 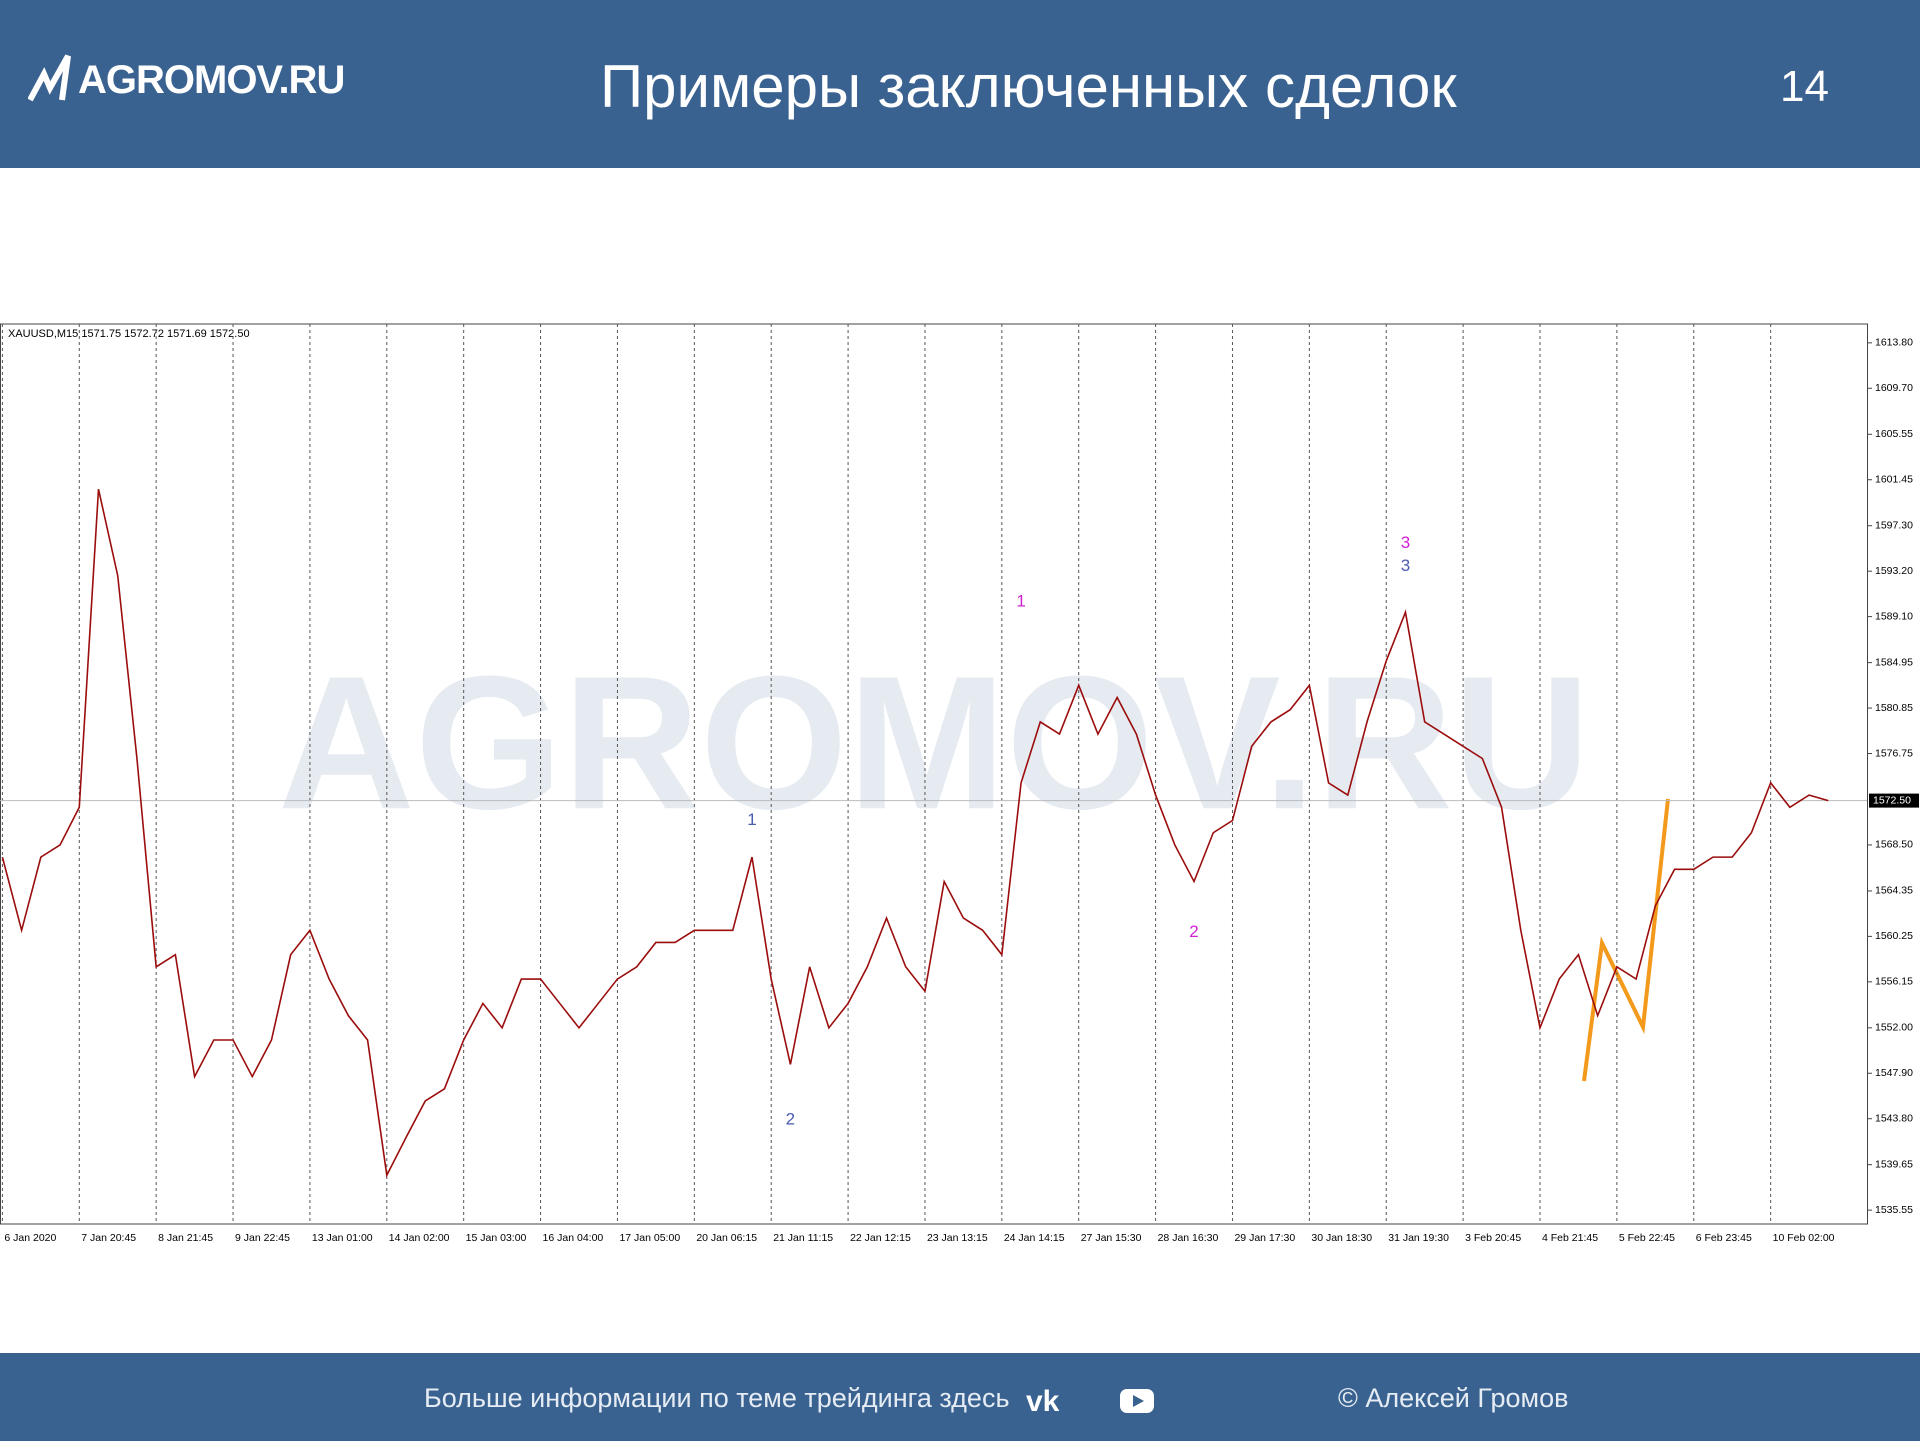 What do you see at coordinates (185, 1238) in the screenshot?
I see `x-tick-label: 8 Jan 21:45` at bounding box center [185, 1238].